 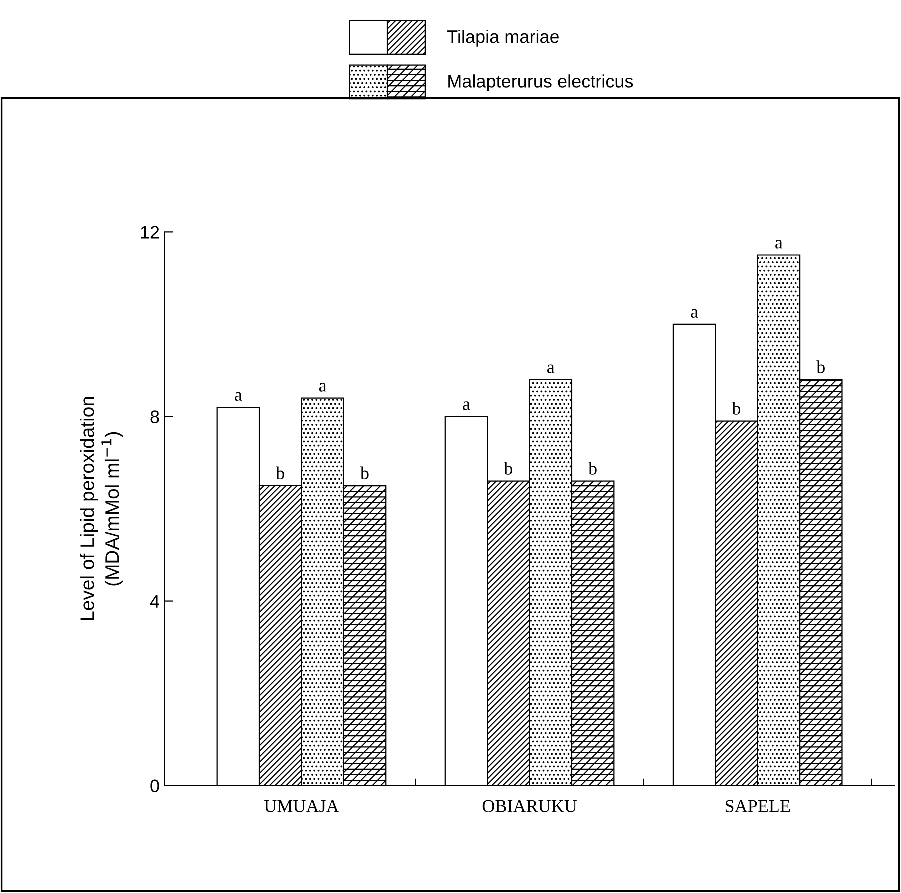 I want to click on y-tick-label: 12, so click(x=150, y=232).